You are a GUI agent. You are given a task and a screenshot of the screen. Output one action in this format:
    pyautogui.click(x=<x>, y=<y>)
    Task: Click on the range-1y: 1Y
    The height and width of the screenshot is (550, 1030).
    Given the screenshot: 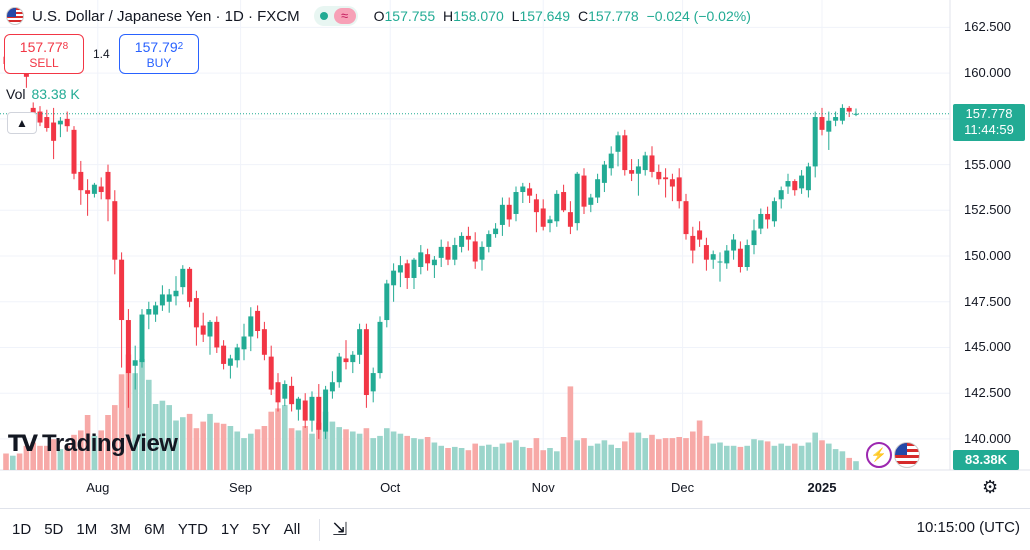 What is the action you would take?
    pyautogui.click(x=230, y=529)
    